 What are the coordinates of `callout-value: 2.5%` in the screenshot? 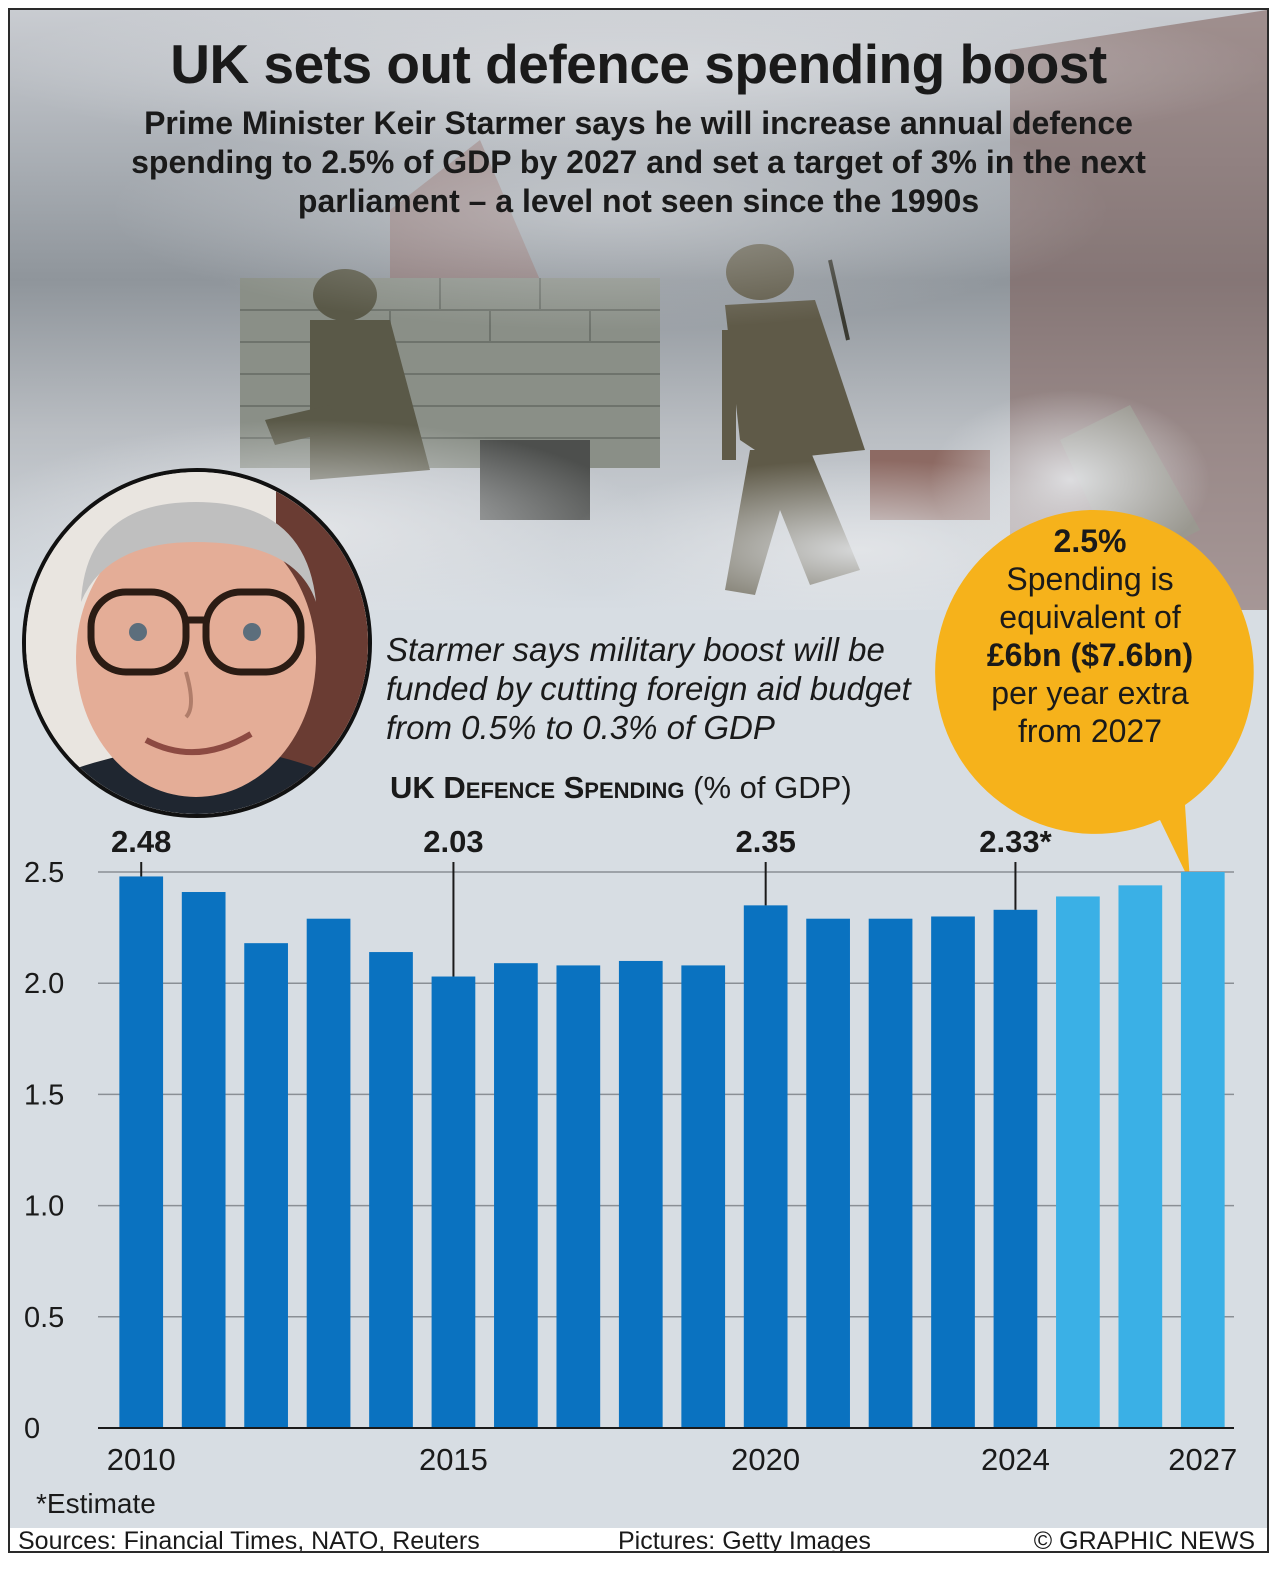 It's located at (1090, 541).